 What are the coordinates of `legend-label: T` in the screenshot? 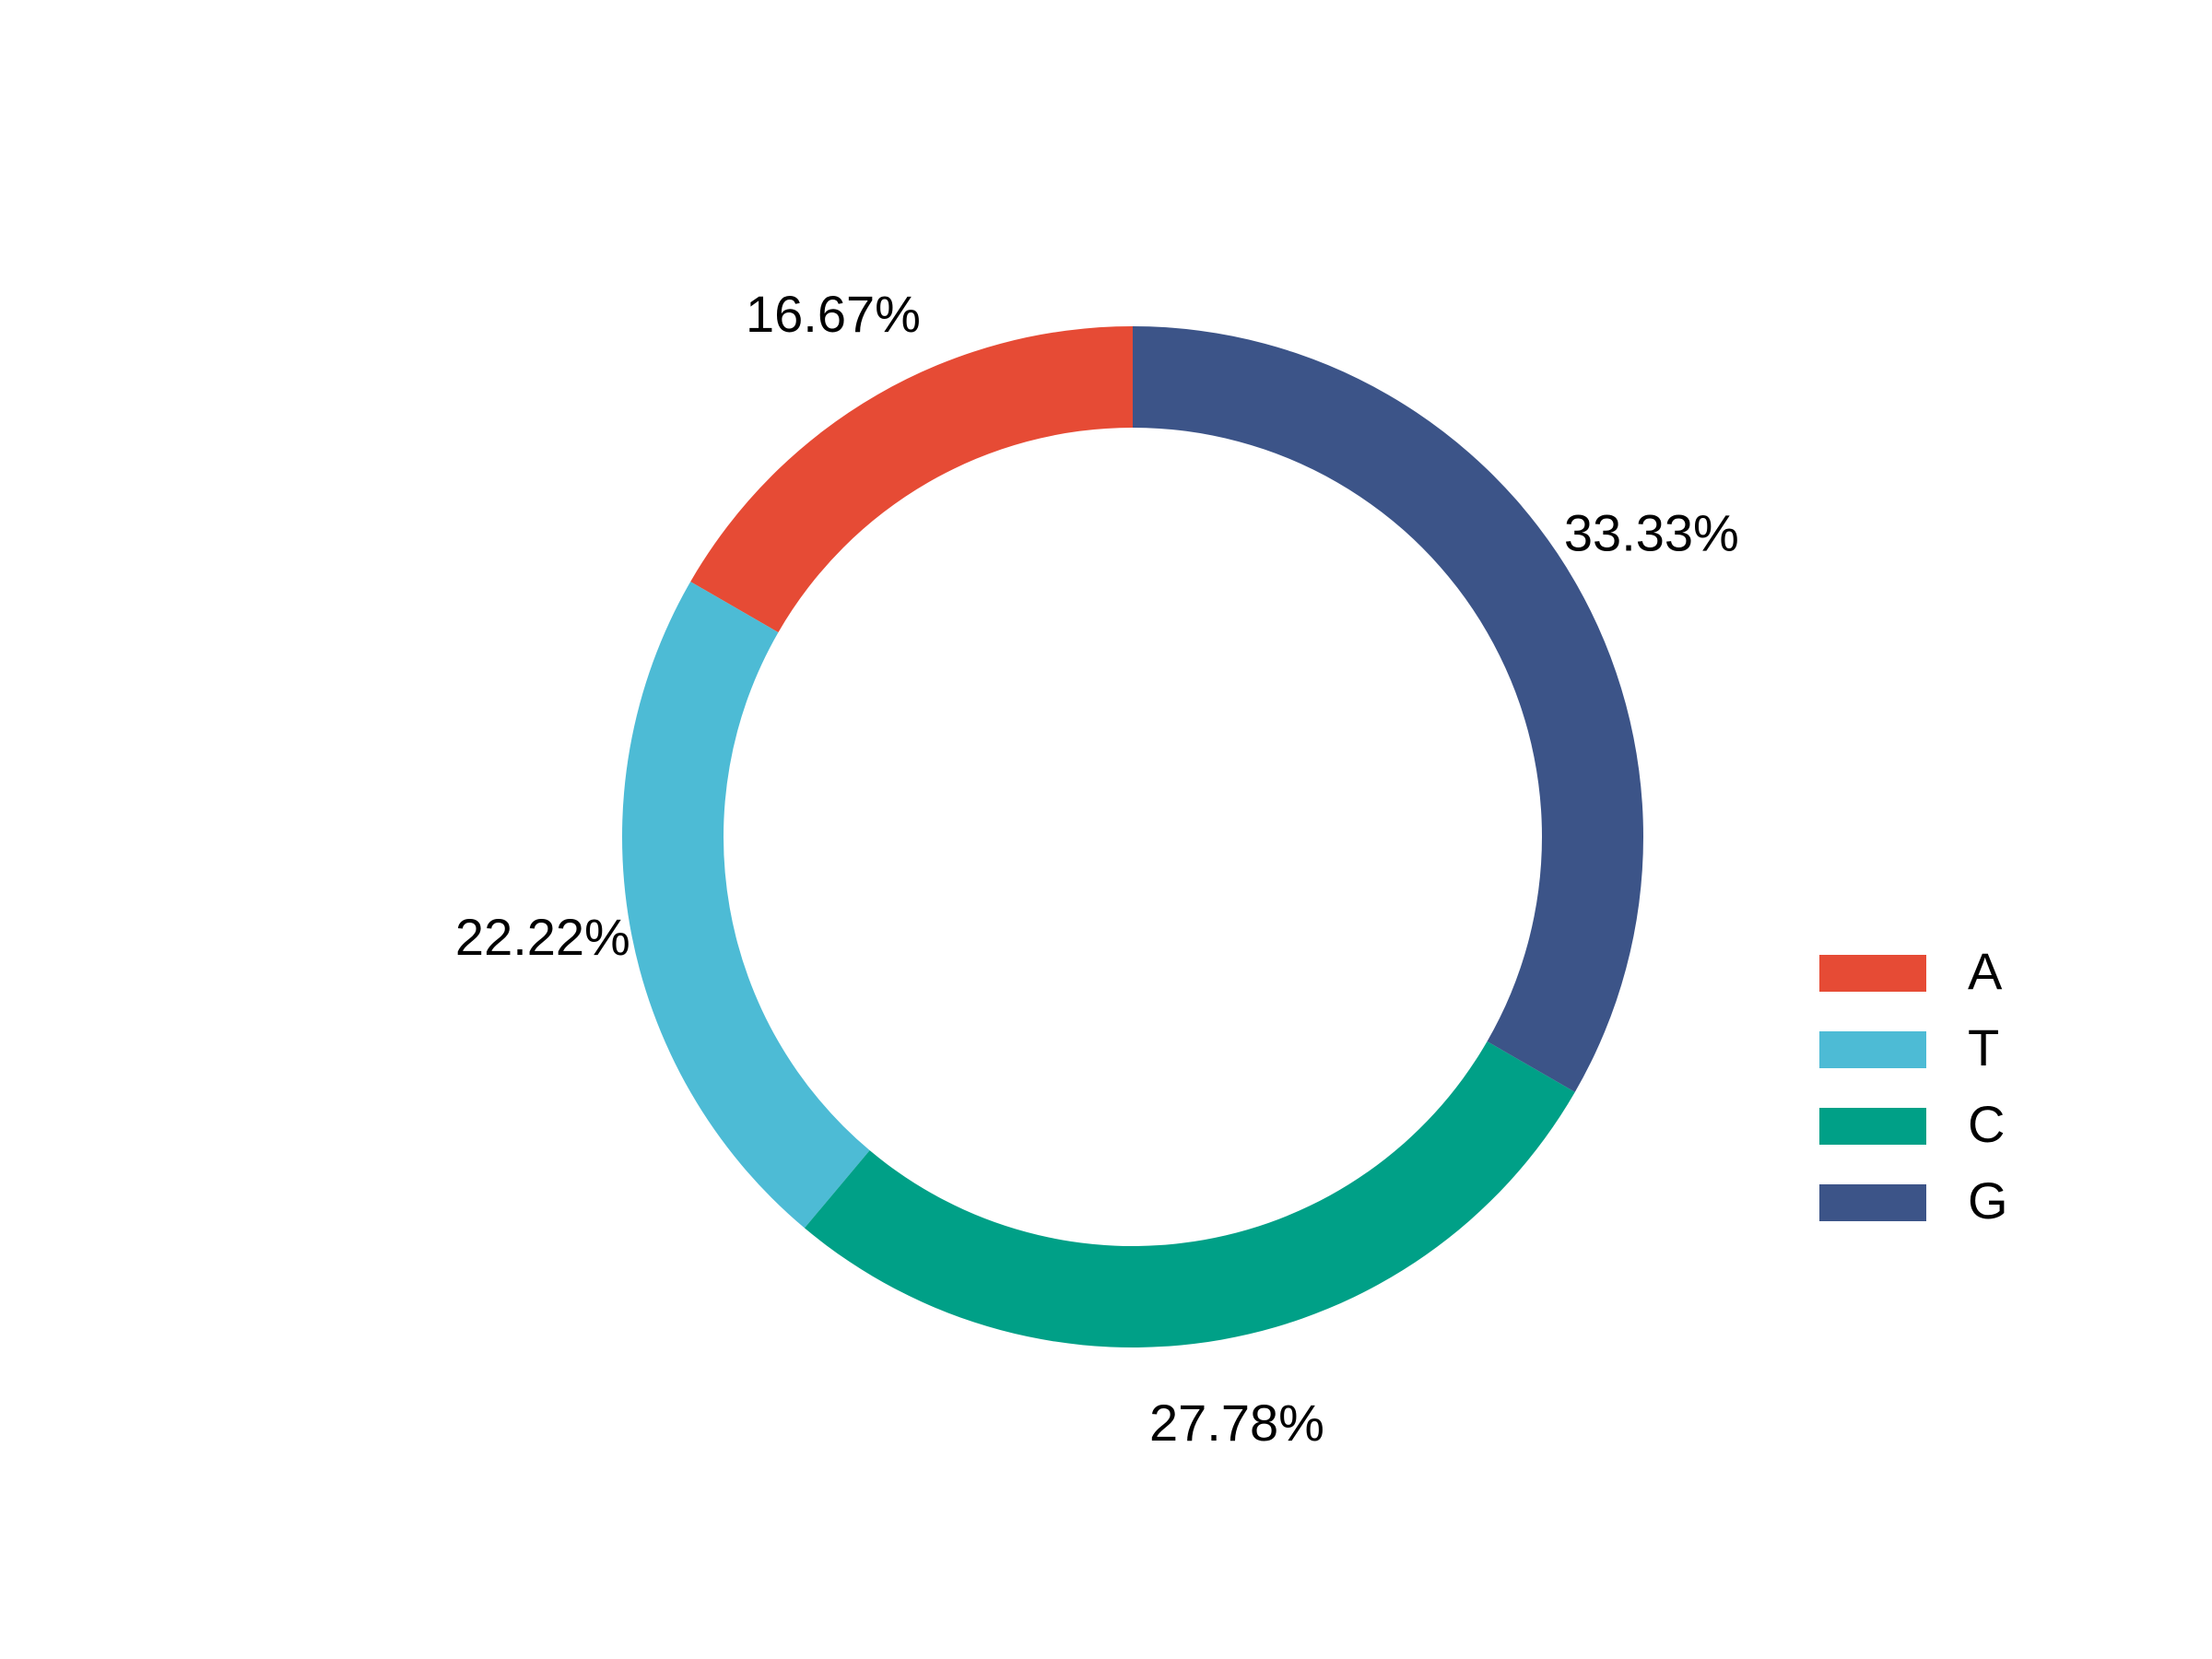 It's located at (1983, 1047).